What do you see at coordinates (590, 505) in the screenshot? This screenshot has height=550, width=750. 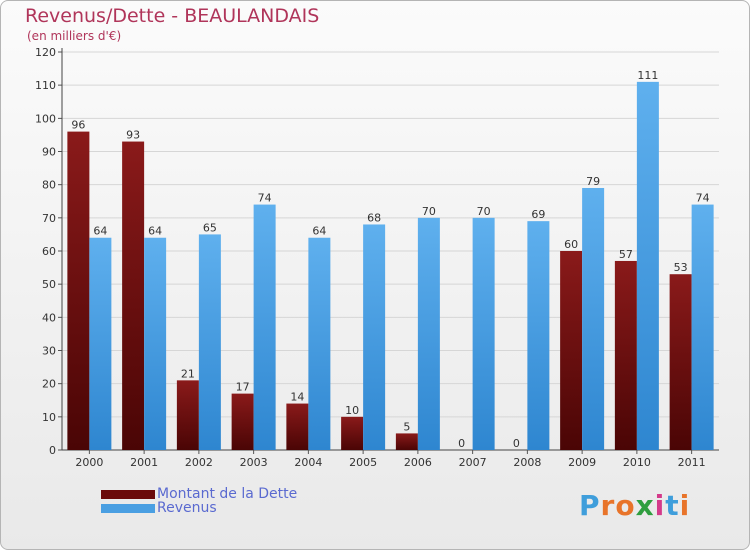 I see `logo-letter: P` at bounding box center [590, 505].